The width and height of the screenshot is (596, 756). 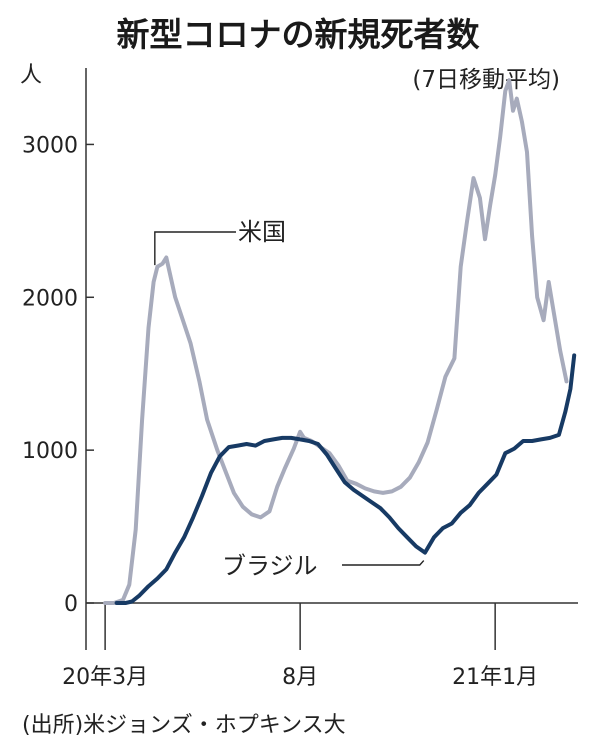 I want to click on y-ticks: 0 1000 2000 3000, so click(x=58, y=375).